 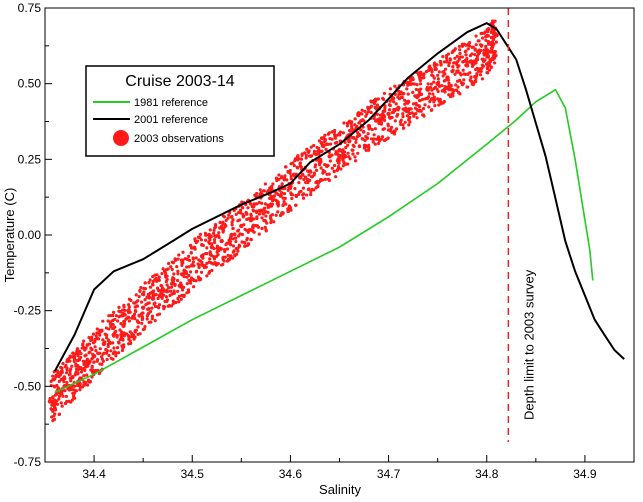 I want to click on x-axis-label: Salinity, so click(x=340, y=489).